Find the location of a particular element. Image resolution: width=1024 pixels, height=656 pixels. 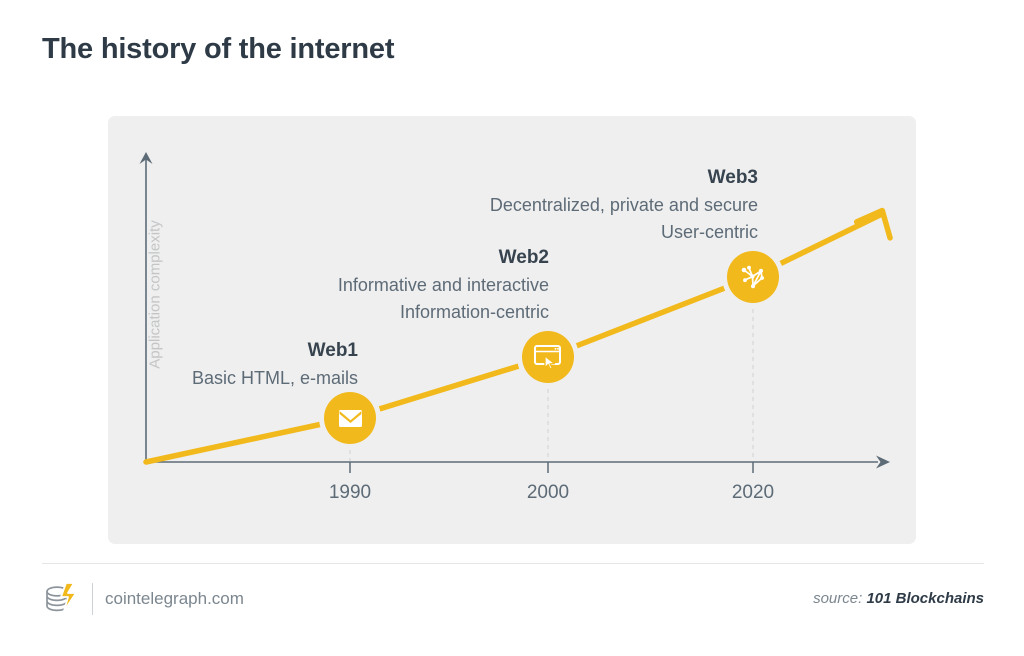

annotation-web1-title: Web1 is located at coordinates (332, 350).